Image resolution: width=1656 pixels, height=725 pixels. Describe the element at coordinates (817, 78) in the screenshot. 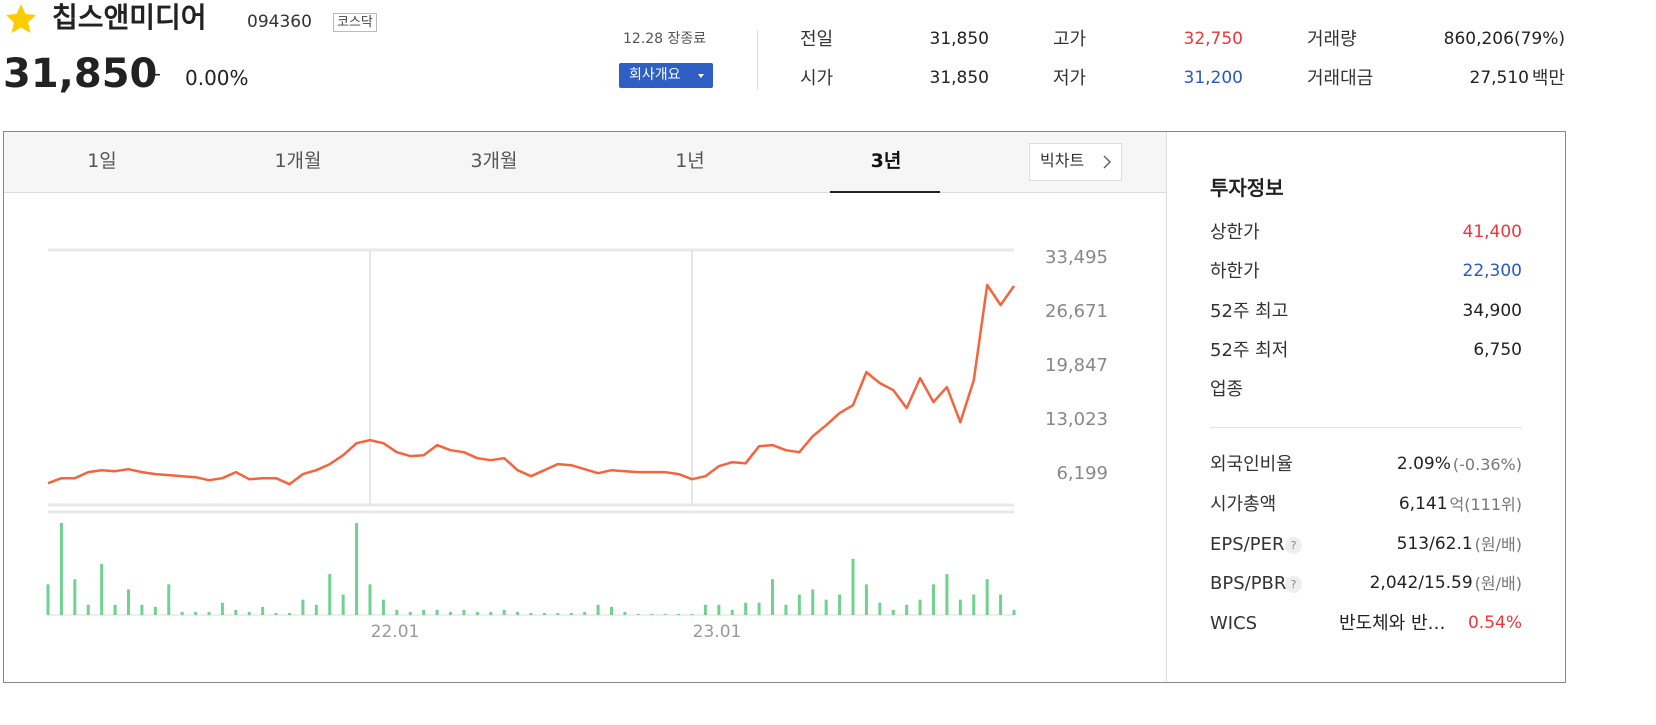

I see `summary-label: 시가` at that location.